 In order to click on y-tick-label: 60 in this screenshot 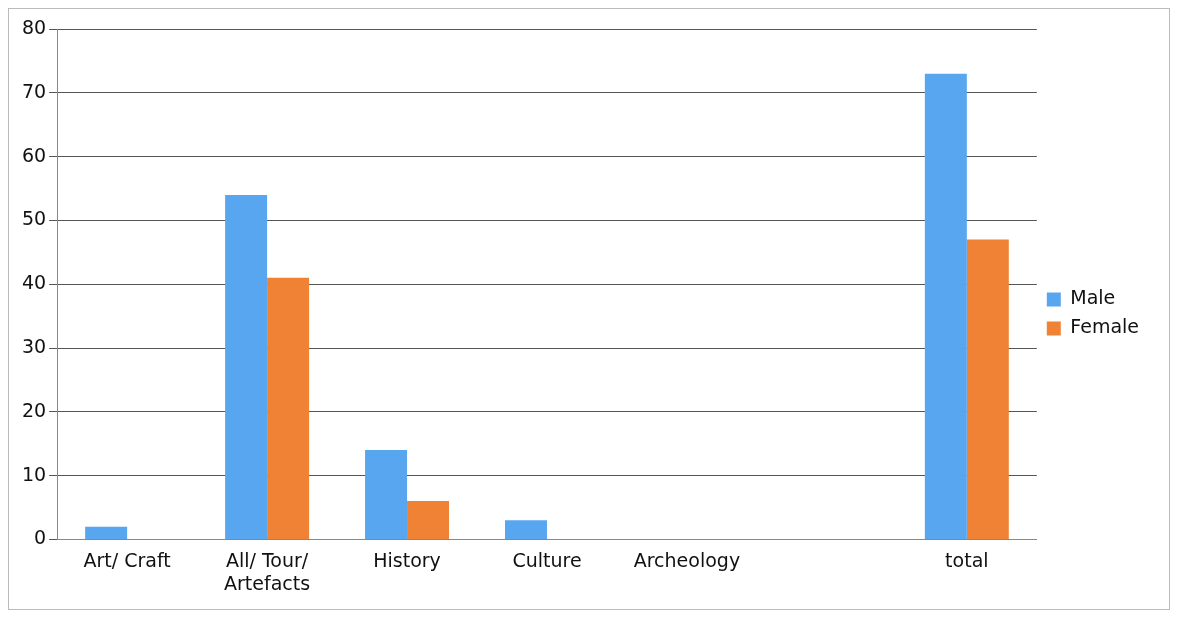, I will do `click(34, 154)`.